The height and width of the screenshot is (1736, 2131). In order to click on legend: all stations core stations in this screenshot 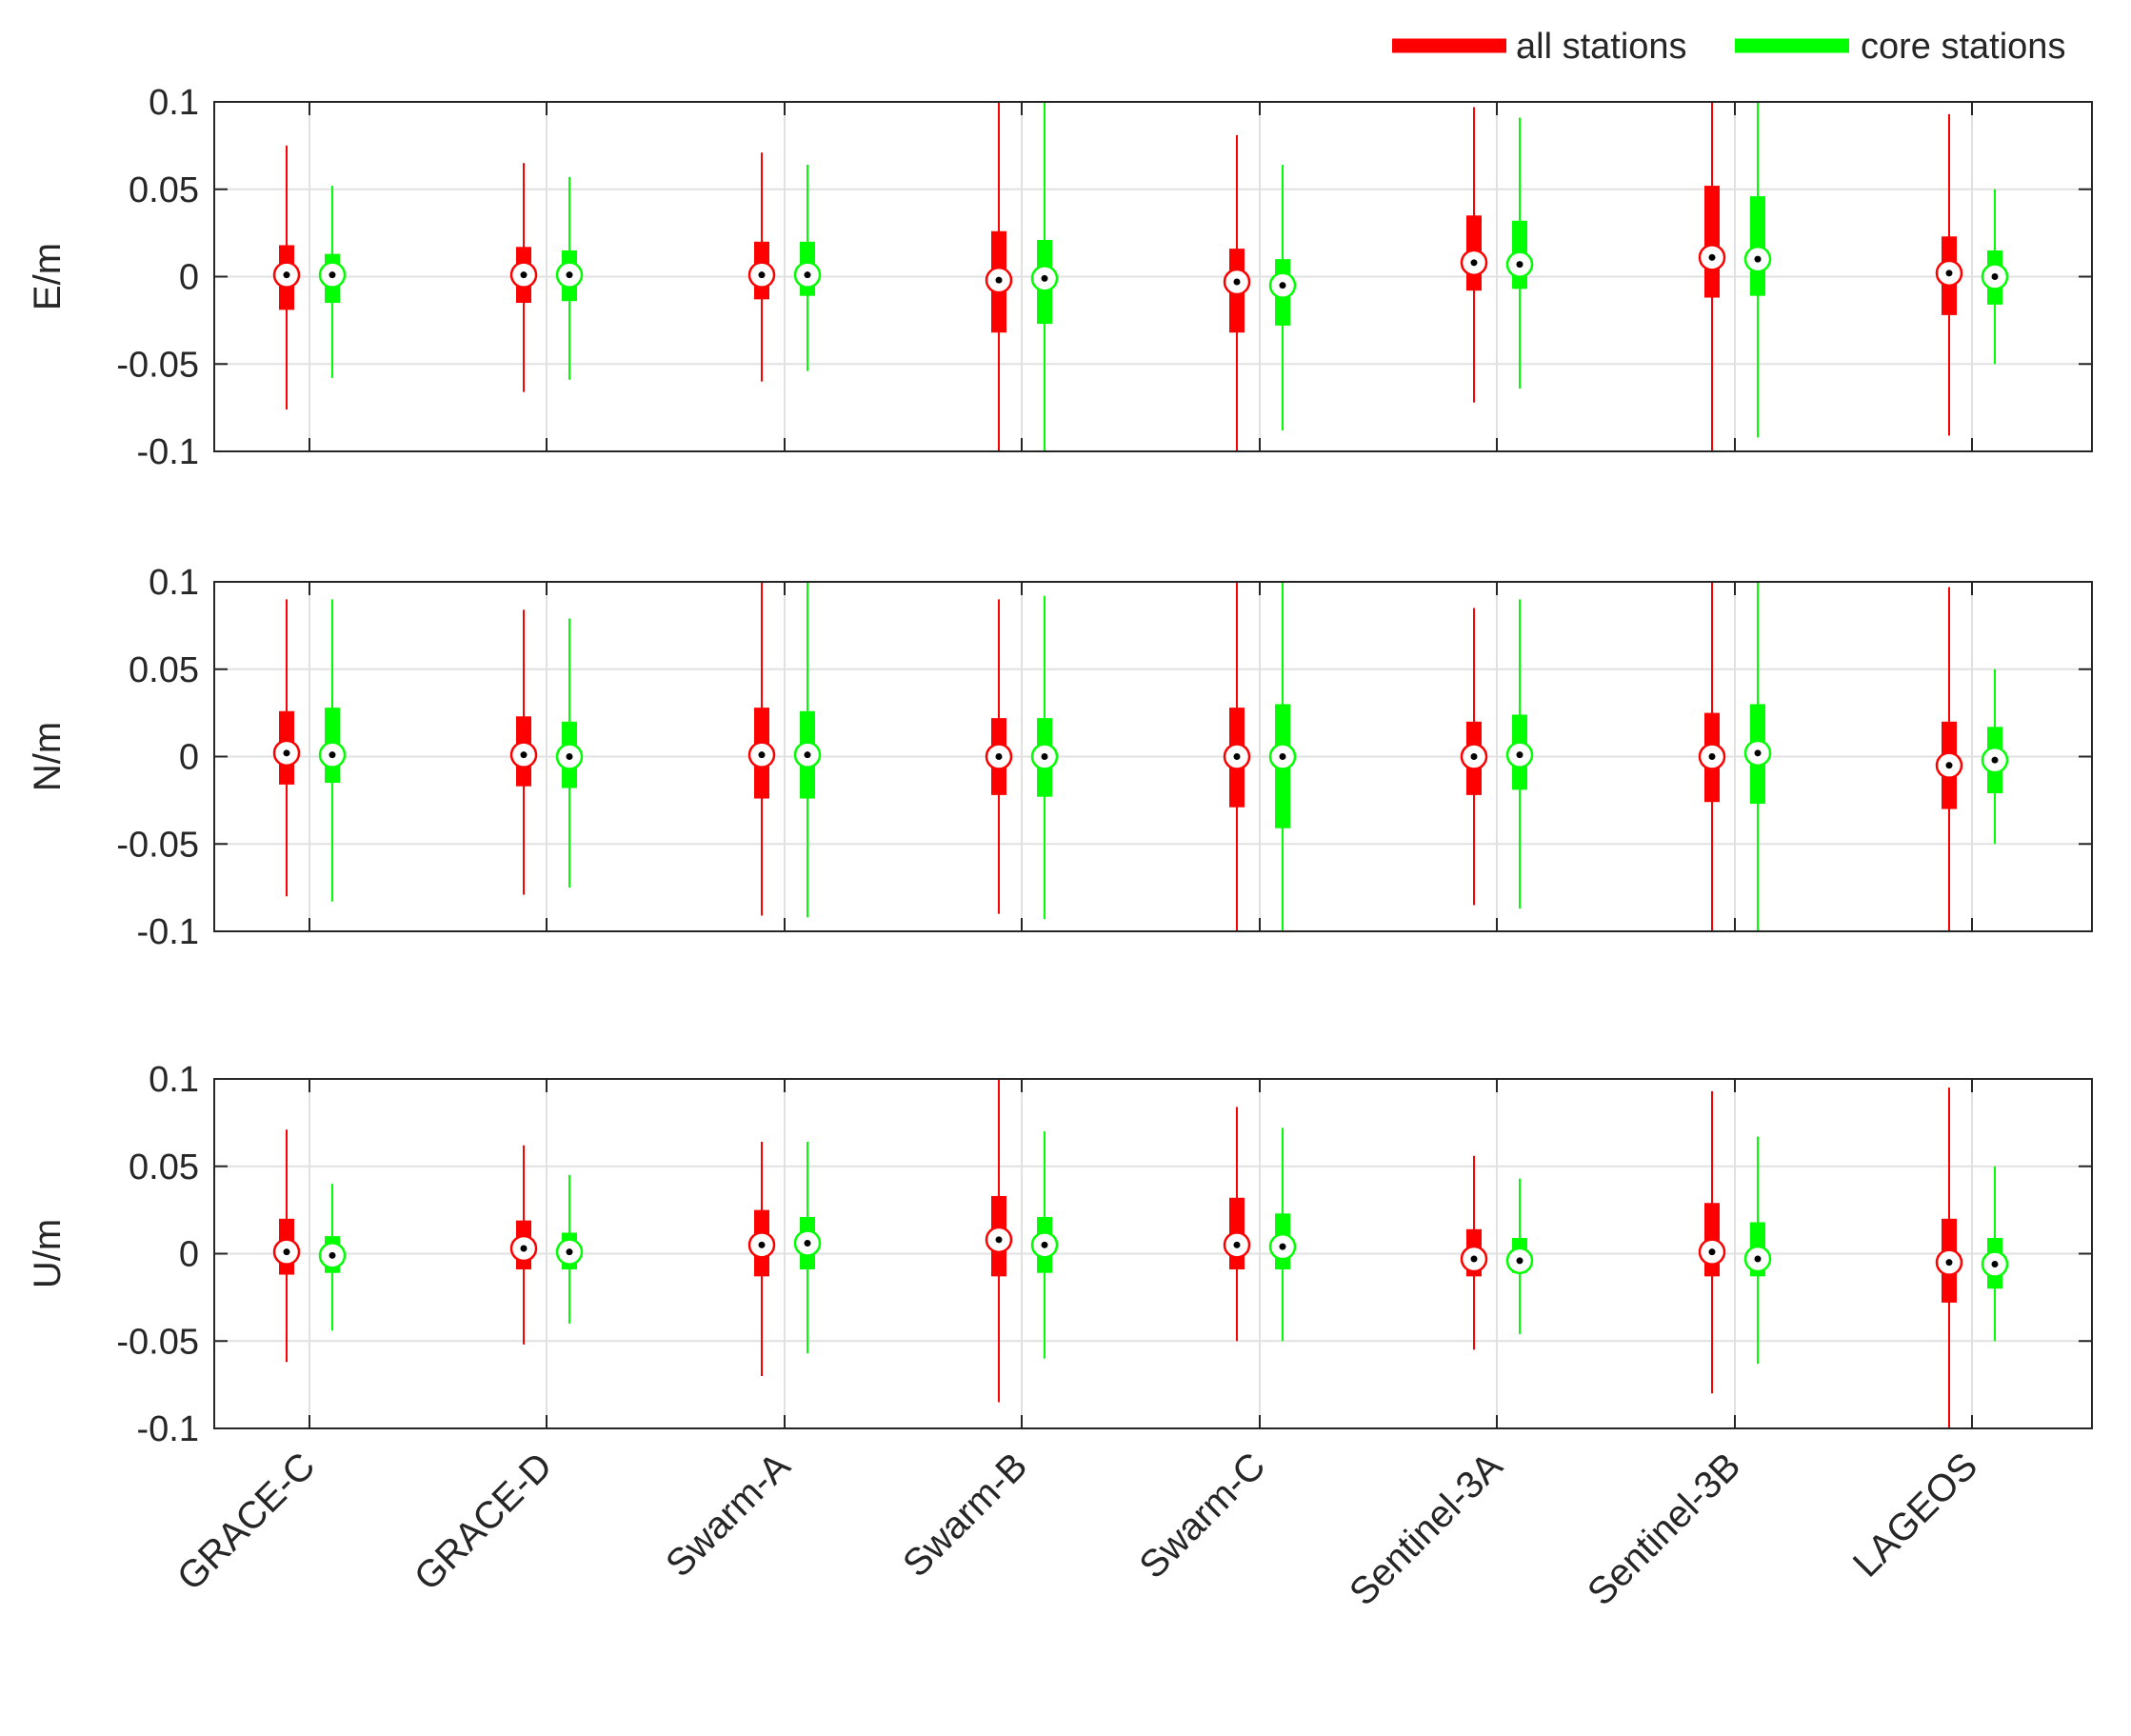, I will do `click(1728, 47)`.